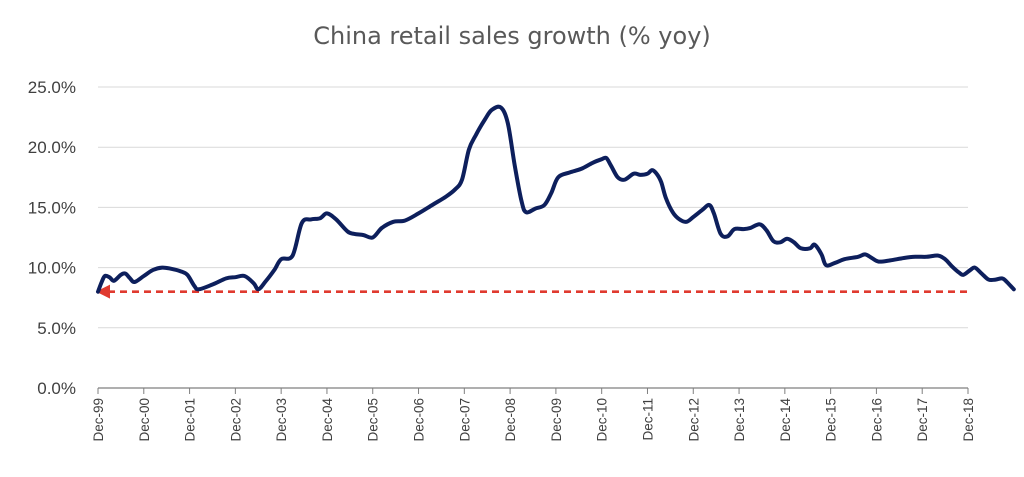  I want to click on x-tick-label: Dec-15, so click(831, 420).